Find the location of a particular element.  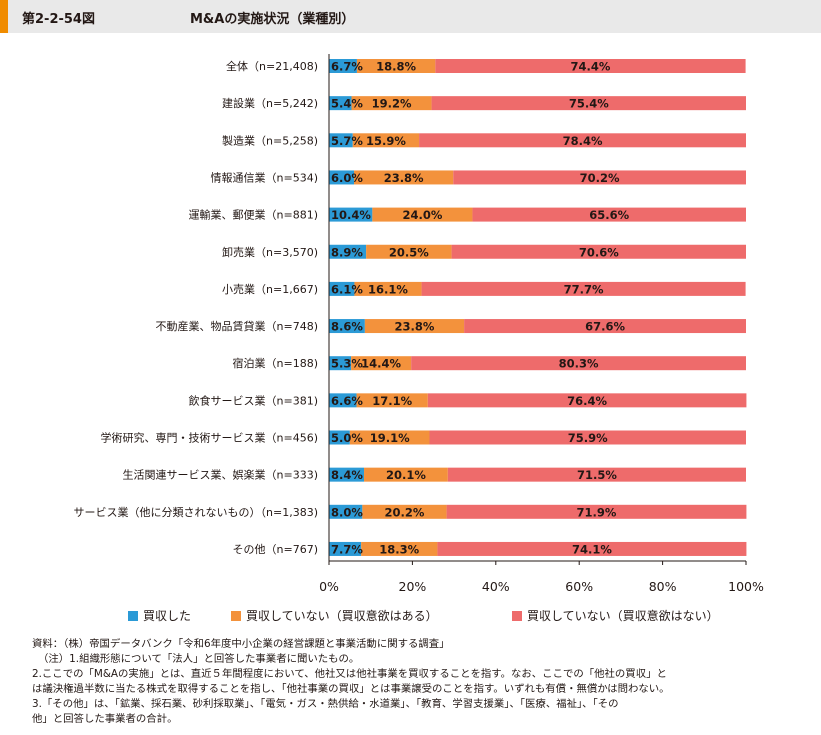

category-label: 飲食サービス業（n=381) is located at coordinates (253, 400).